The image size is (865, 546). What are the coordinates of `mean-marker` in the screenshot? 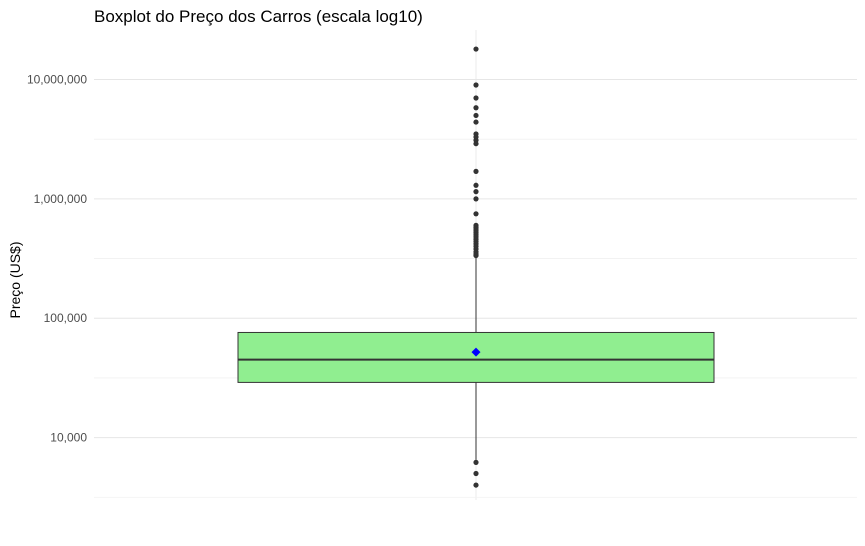 It's located at (476, 352).